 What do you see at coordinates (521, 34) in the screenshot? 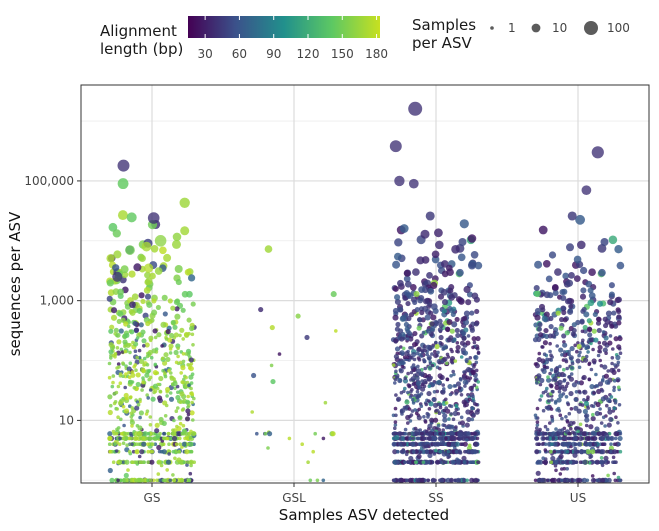
I see `size-legend: Samples per ASV 1 10 100` at bounding box center [521, 34].